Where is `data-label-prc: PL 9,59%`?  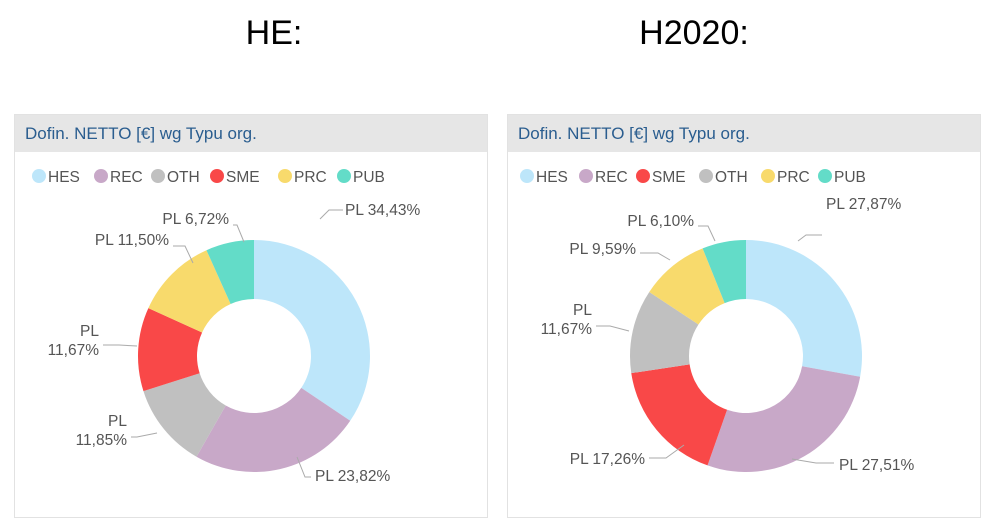
data-label-prc: PL 9,59% is located at coordinates (602, 249).